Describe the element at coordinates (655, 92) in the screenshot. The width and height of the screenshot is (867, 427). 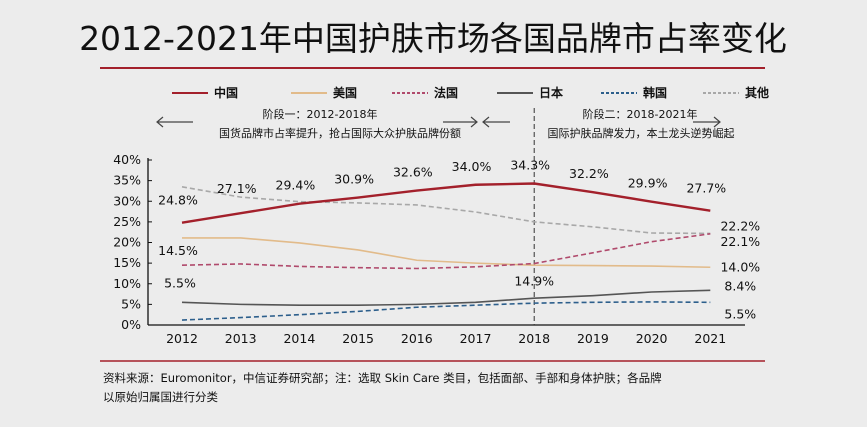
I see `legend-label: 韩国` at that location.